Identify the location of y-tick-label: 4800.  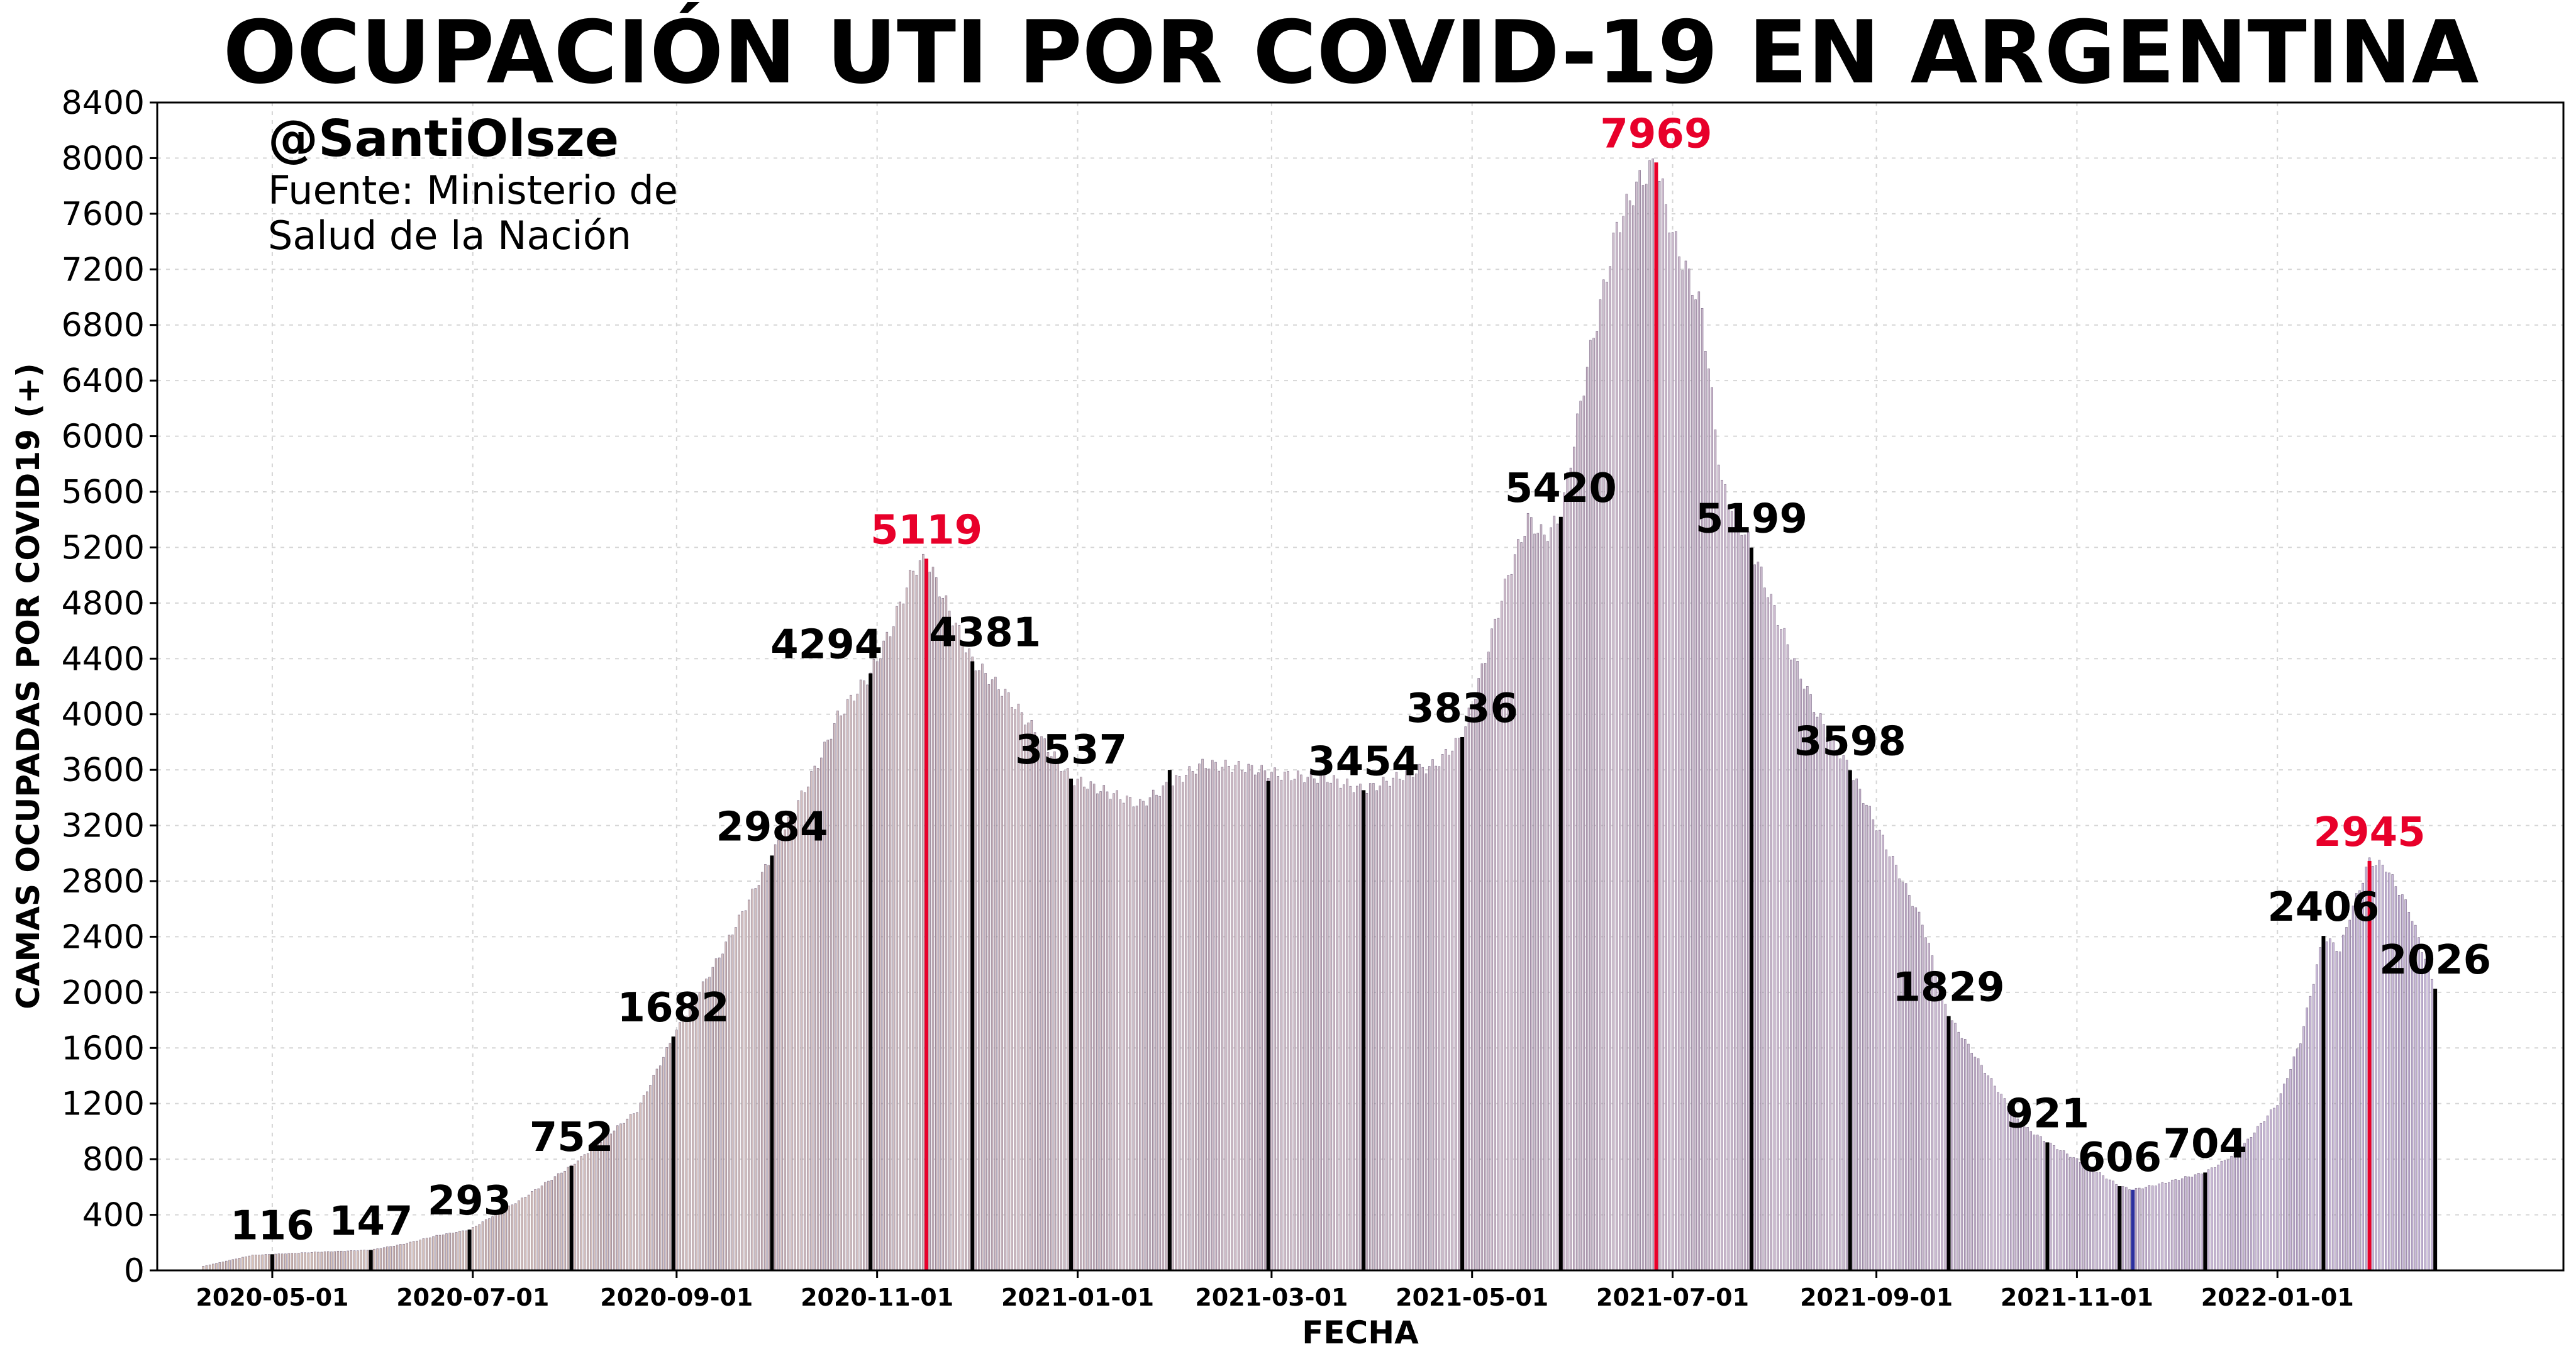
(103, 604).